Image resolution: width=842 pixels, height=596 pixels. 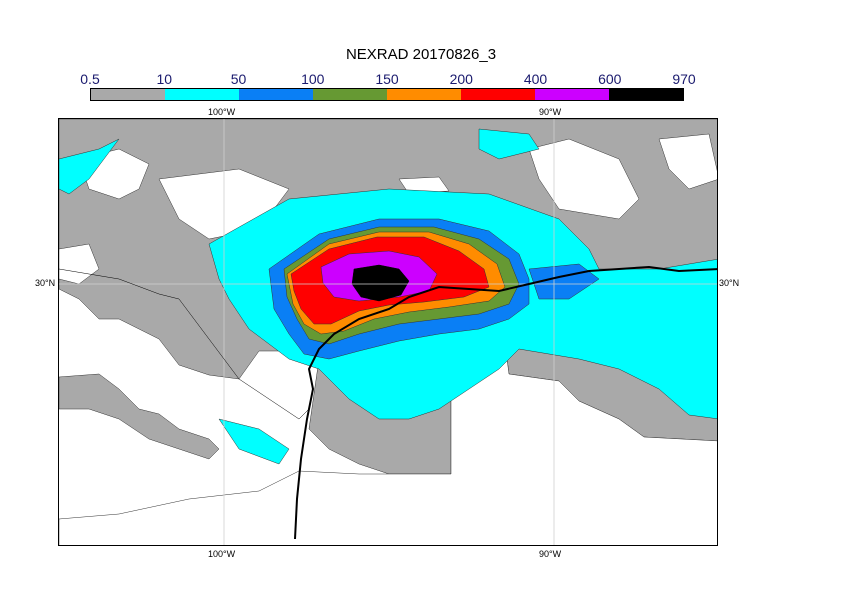 What do you see at coordinates (387, 79) in the screenshot?
I see `colorbar-tick-label: 150` at bounding box center [387, 79].